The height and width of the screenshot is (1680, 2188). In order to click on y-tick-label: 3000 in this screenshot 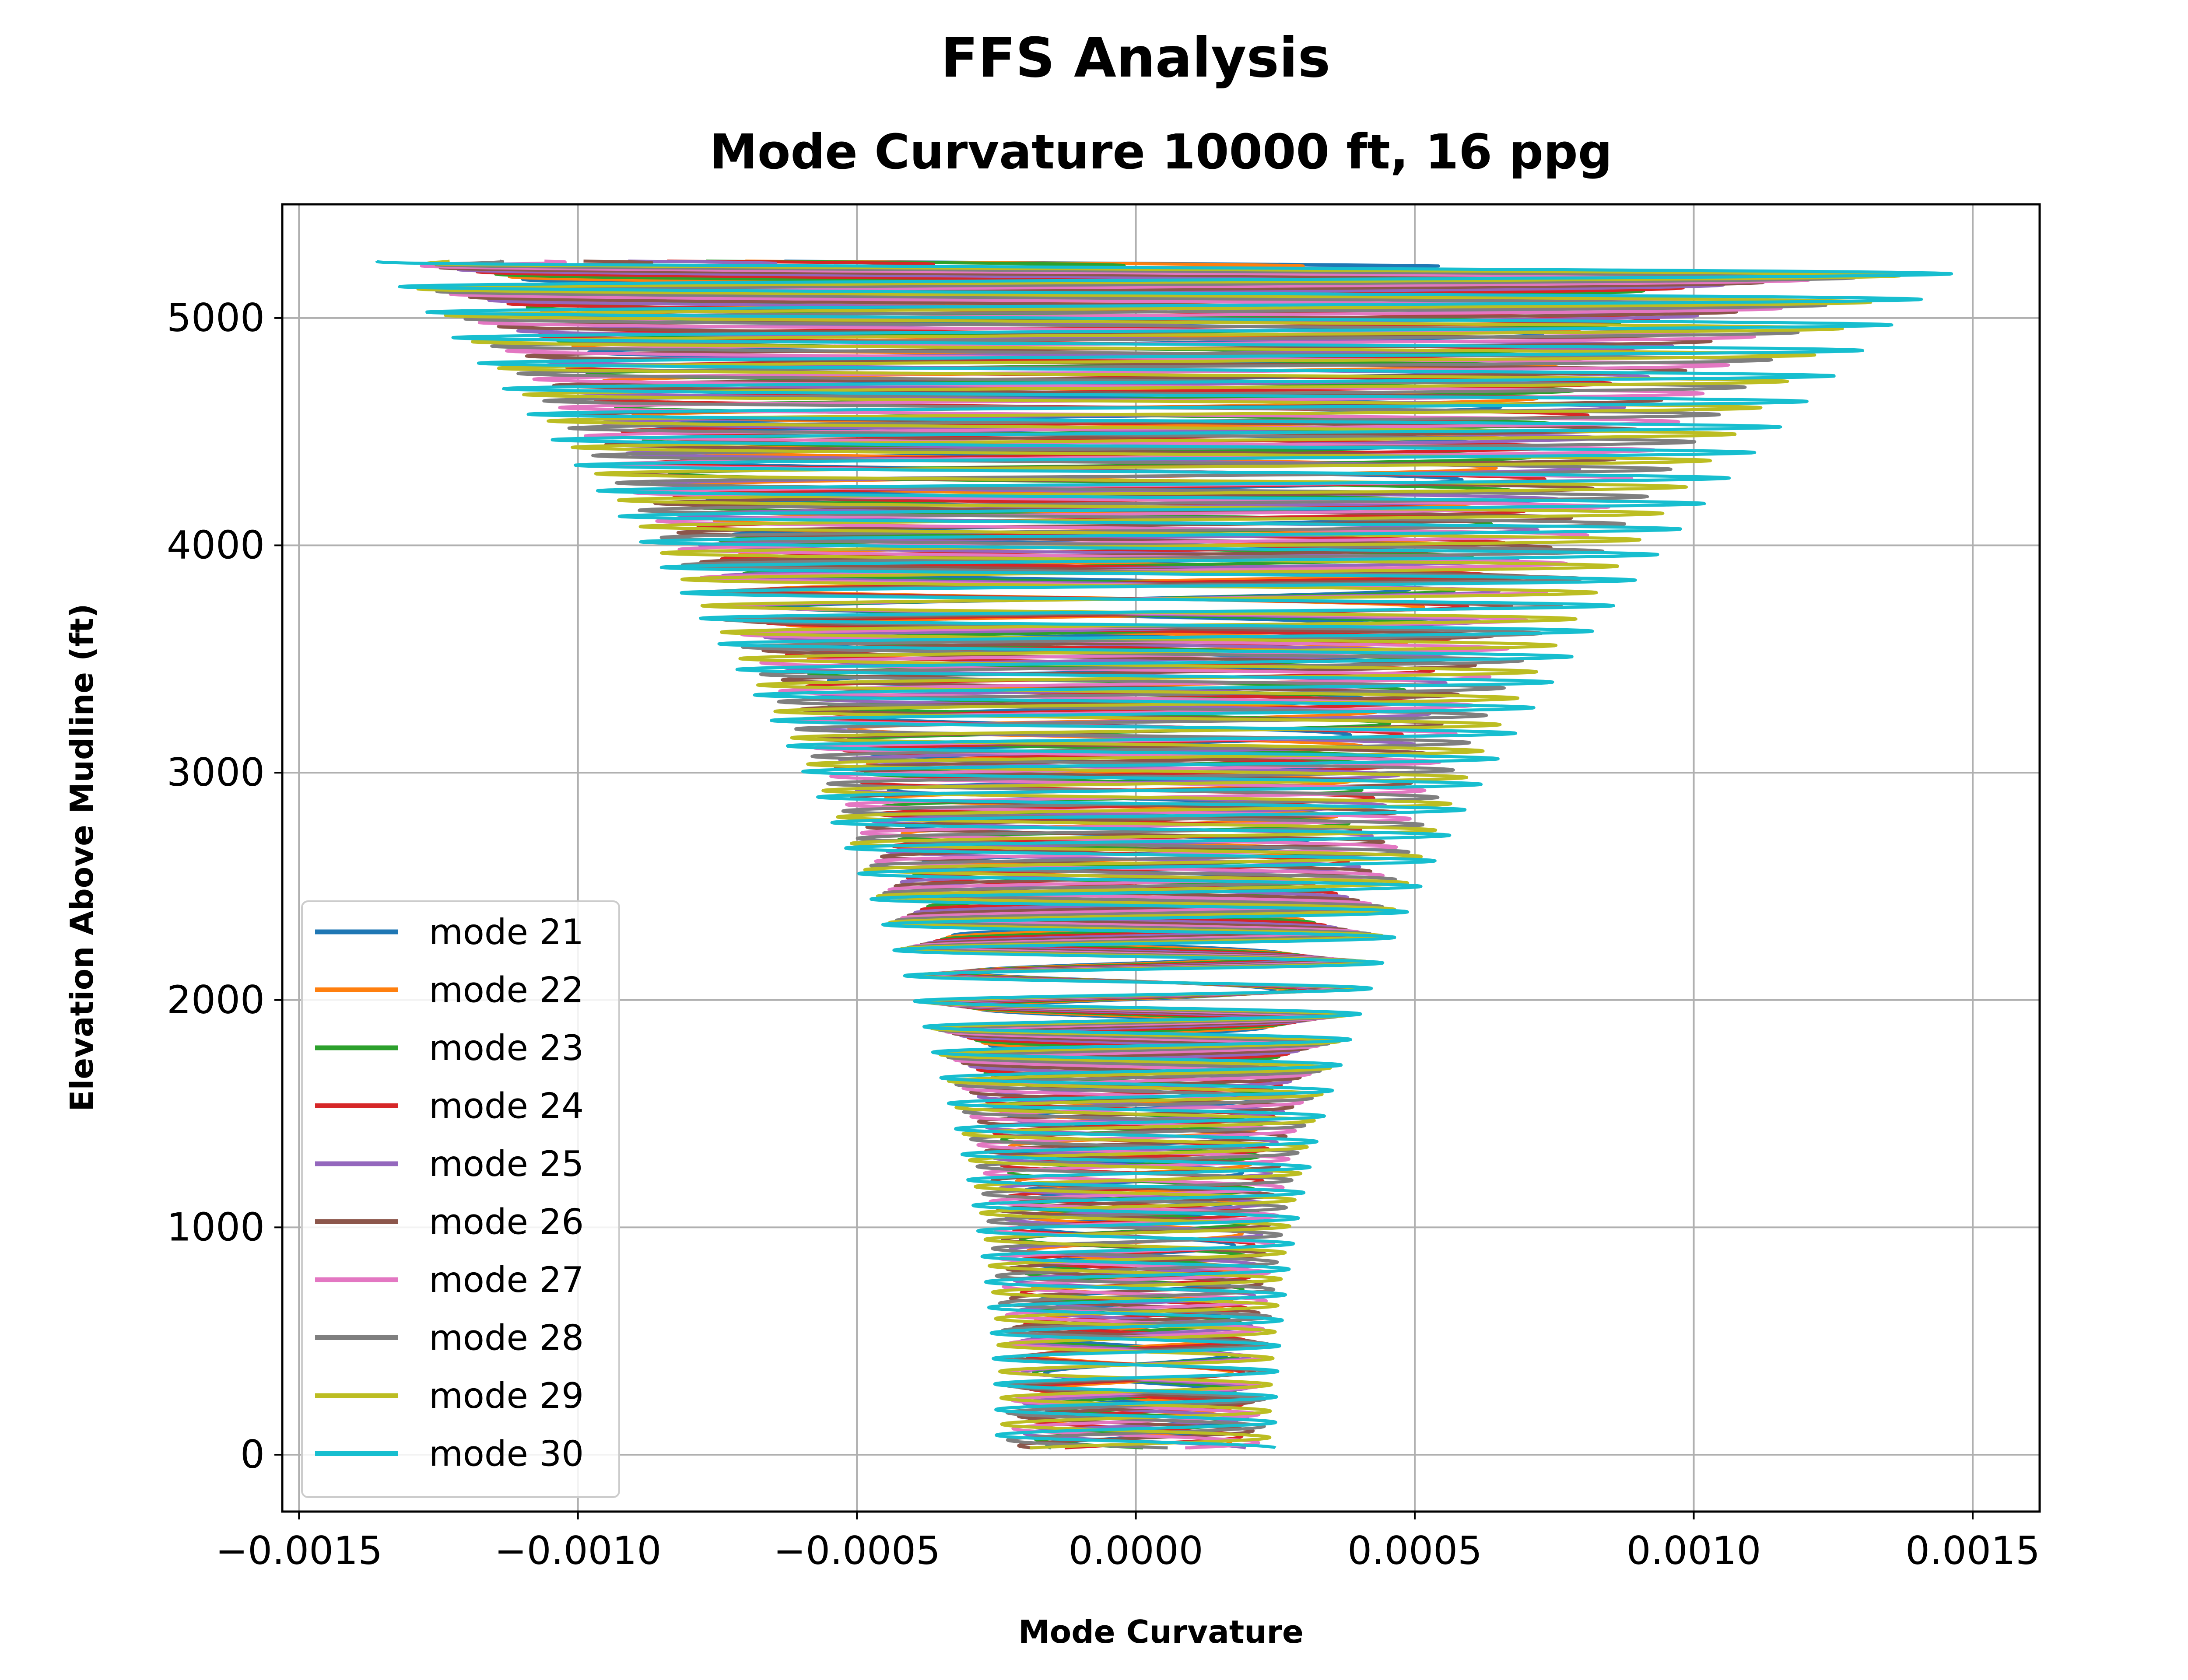, I will do `click(216, 772)`.